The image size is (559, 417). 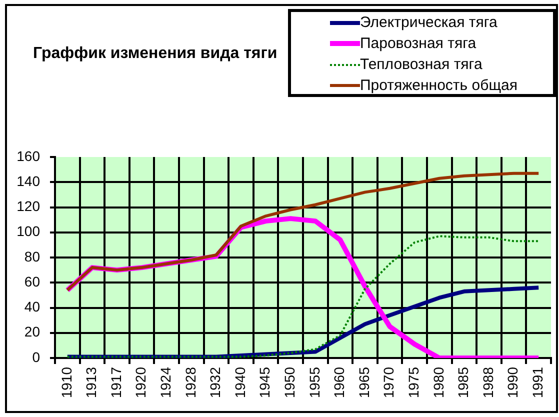 I want to click on x-tick-label: 1991, so click(x=537, y=382).